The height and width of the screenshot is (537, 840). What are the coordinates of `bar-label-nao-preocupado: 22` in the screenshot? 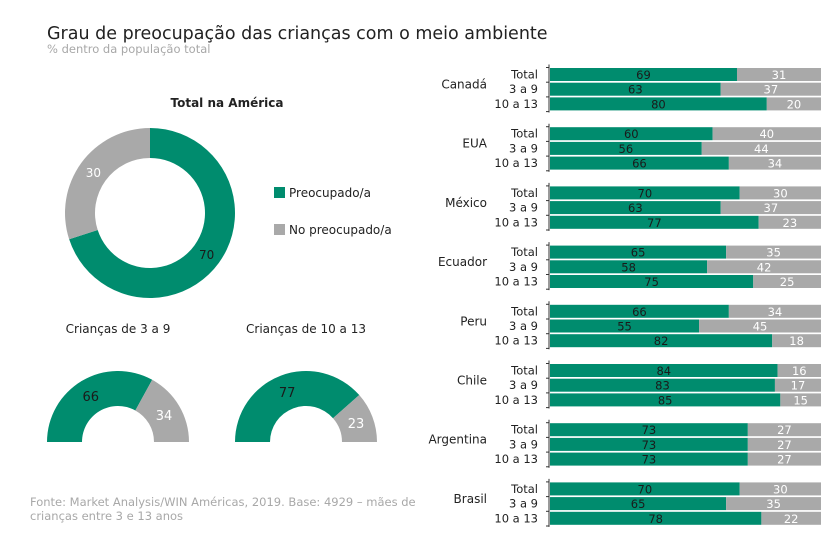 It's located at (791, 519).